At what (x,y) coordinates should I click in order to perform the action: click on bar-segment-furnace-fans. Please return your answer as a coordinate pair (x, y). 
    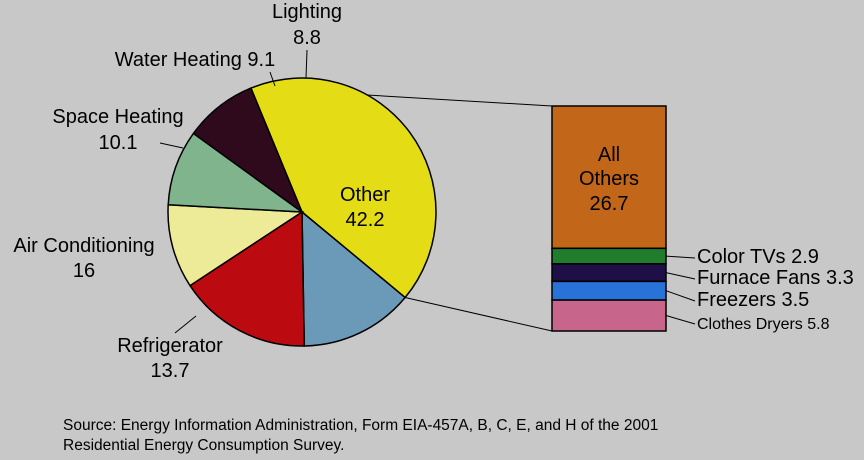
    Looking at the image, I should click on (609, 273).